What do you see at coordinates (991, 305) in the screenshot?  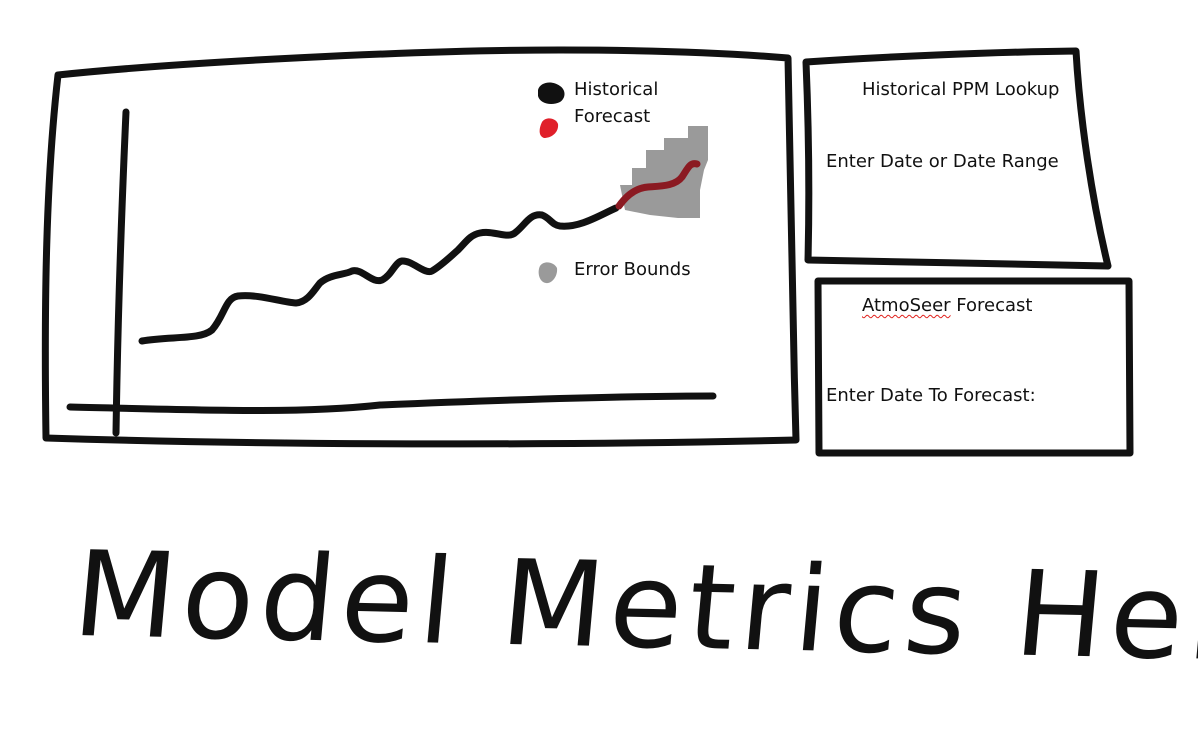 I see `forecast-title-rest: Forecast` at bounding box center [991, 305].